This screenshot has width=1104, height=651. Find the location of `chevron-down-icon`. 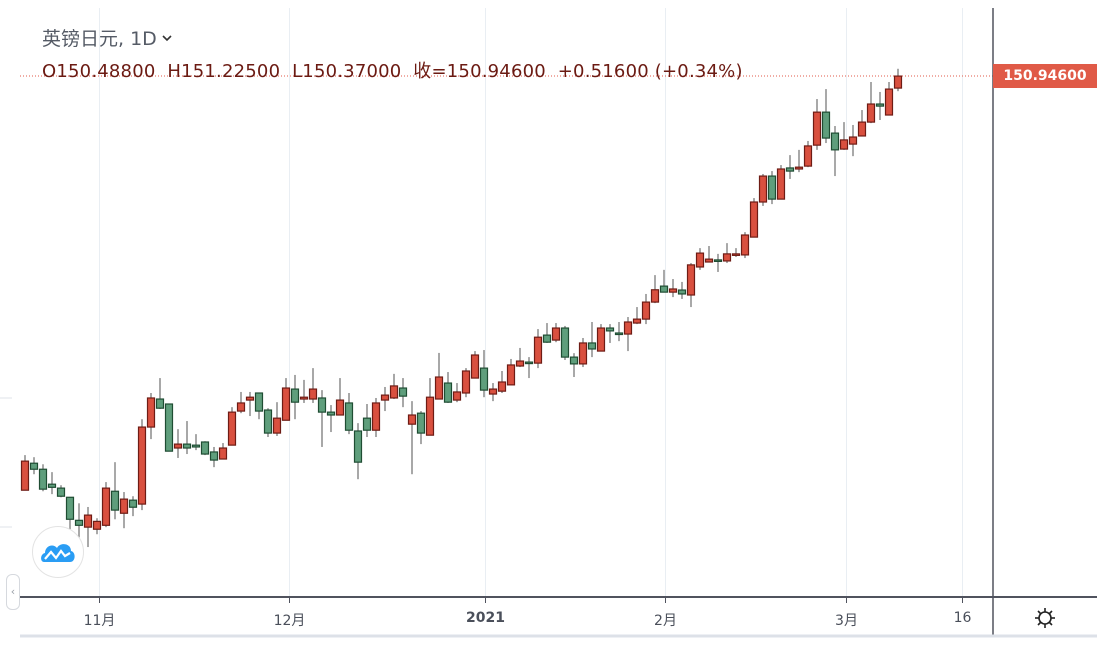

chevron-down-icon is located at coordinates (167, 38).